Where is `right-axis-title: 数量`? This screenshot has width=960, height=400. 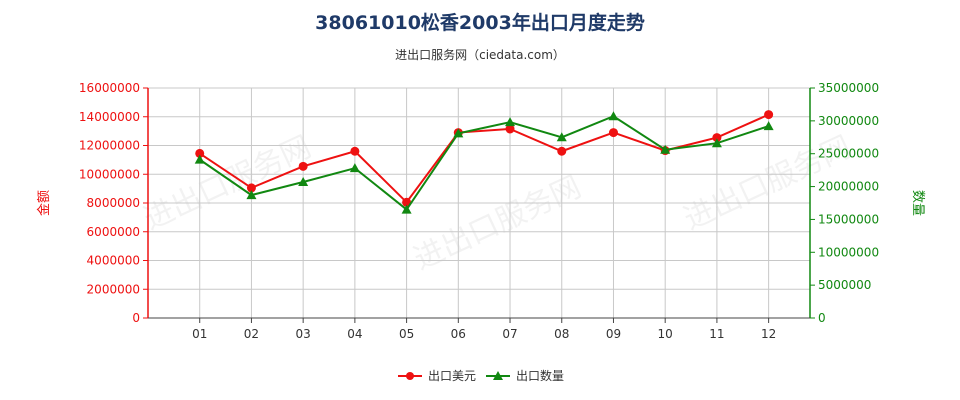
right-axis-title: 数量 is located at coordinates (917, 203).